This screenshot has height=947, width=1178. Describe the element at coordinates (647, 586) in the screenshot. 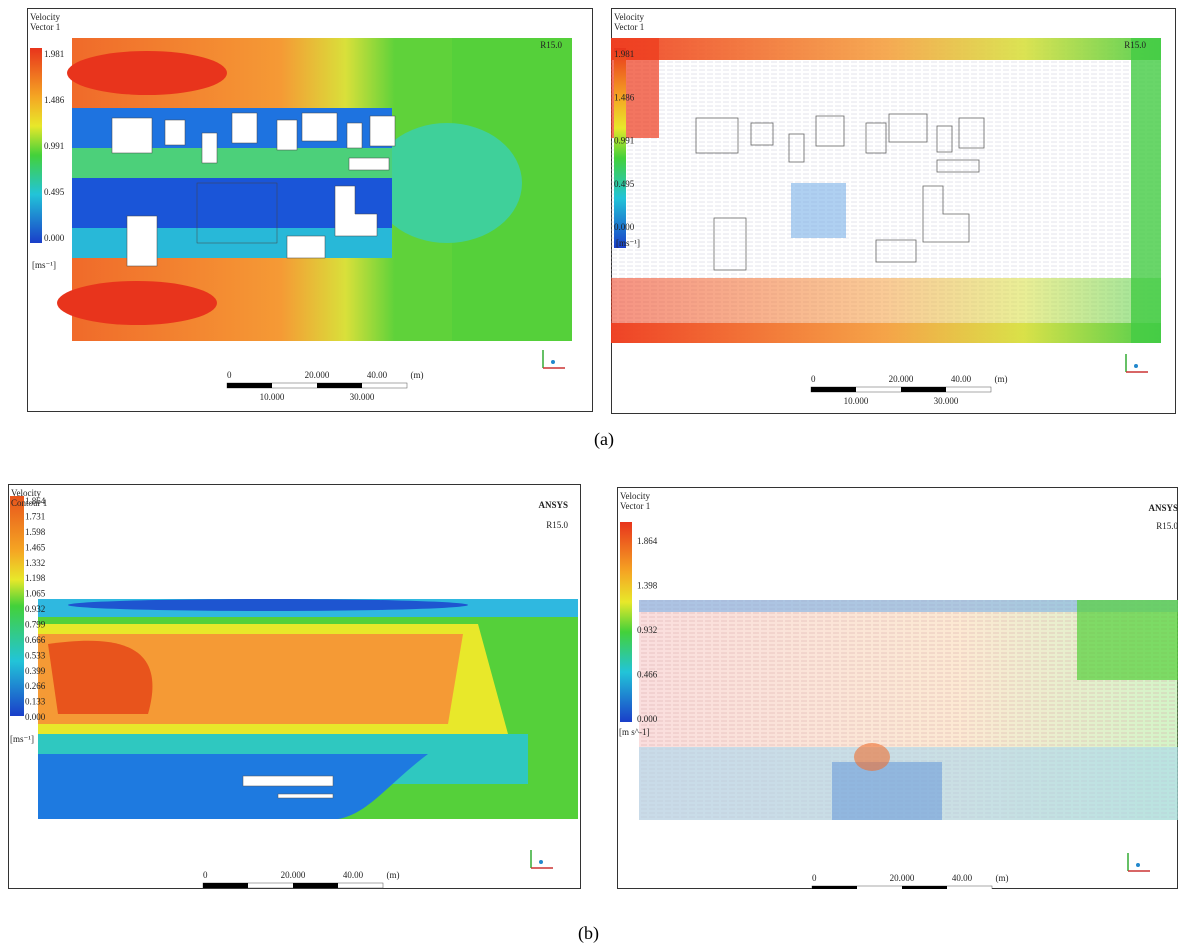

I see `legend-tick-label: 1.398` at that location.